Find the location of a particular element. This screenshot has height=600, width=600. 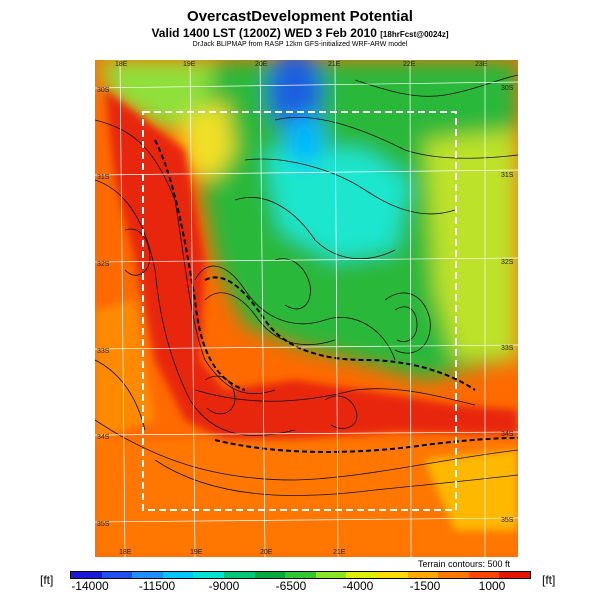

valid-time: Valid 1400 LST (1200Z) WED 3 Feb 2010 is located at coordinates (264, 33).